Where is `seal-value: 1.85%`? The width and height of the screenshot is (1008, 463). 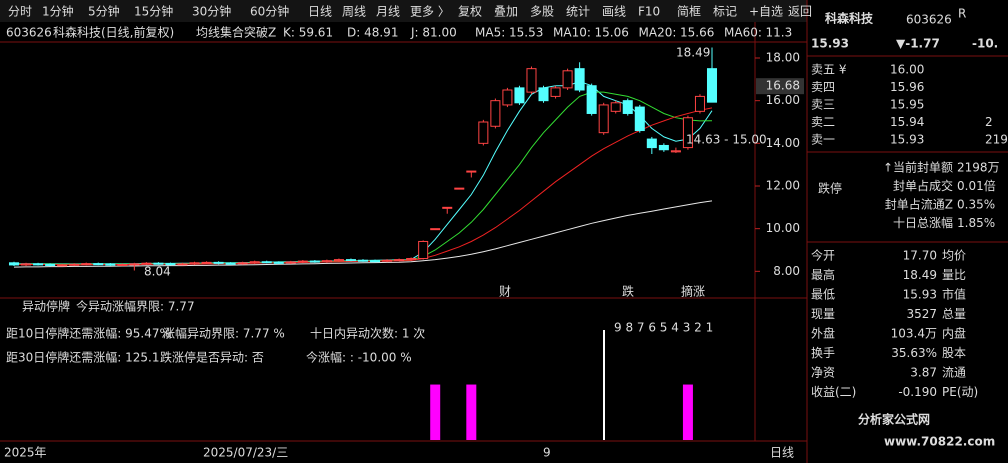 seal-value: 1.85% is located at coordinates (976, 223).